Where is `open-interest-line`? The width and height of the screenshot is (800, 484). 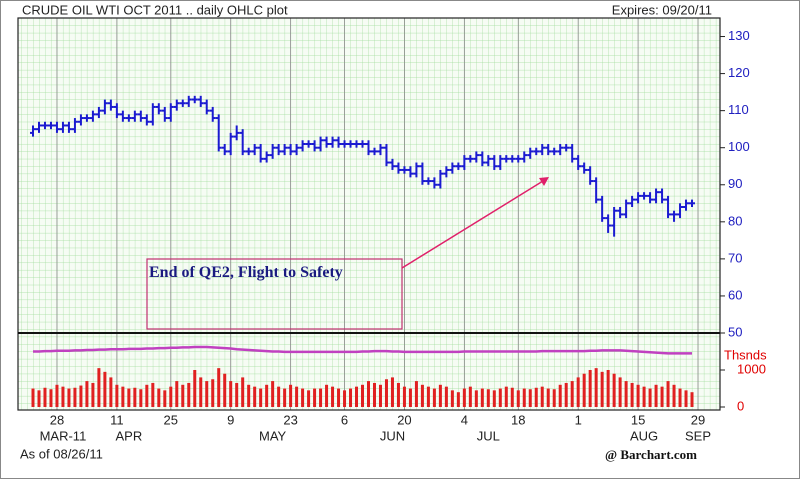
open-interest-line is located at coordinates (363, 350).